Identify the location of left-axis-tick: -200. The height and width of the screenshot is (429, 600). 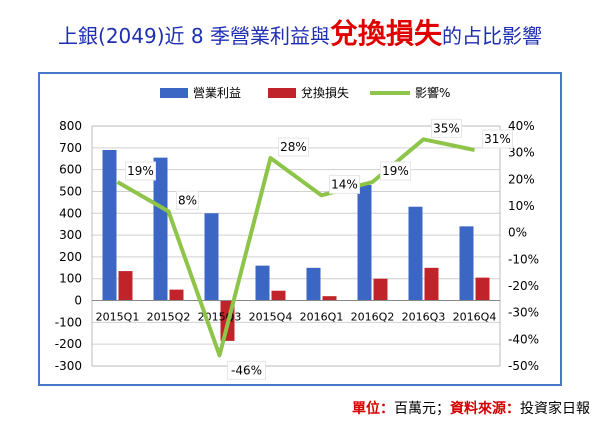
(68, 344).